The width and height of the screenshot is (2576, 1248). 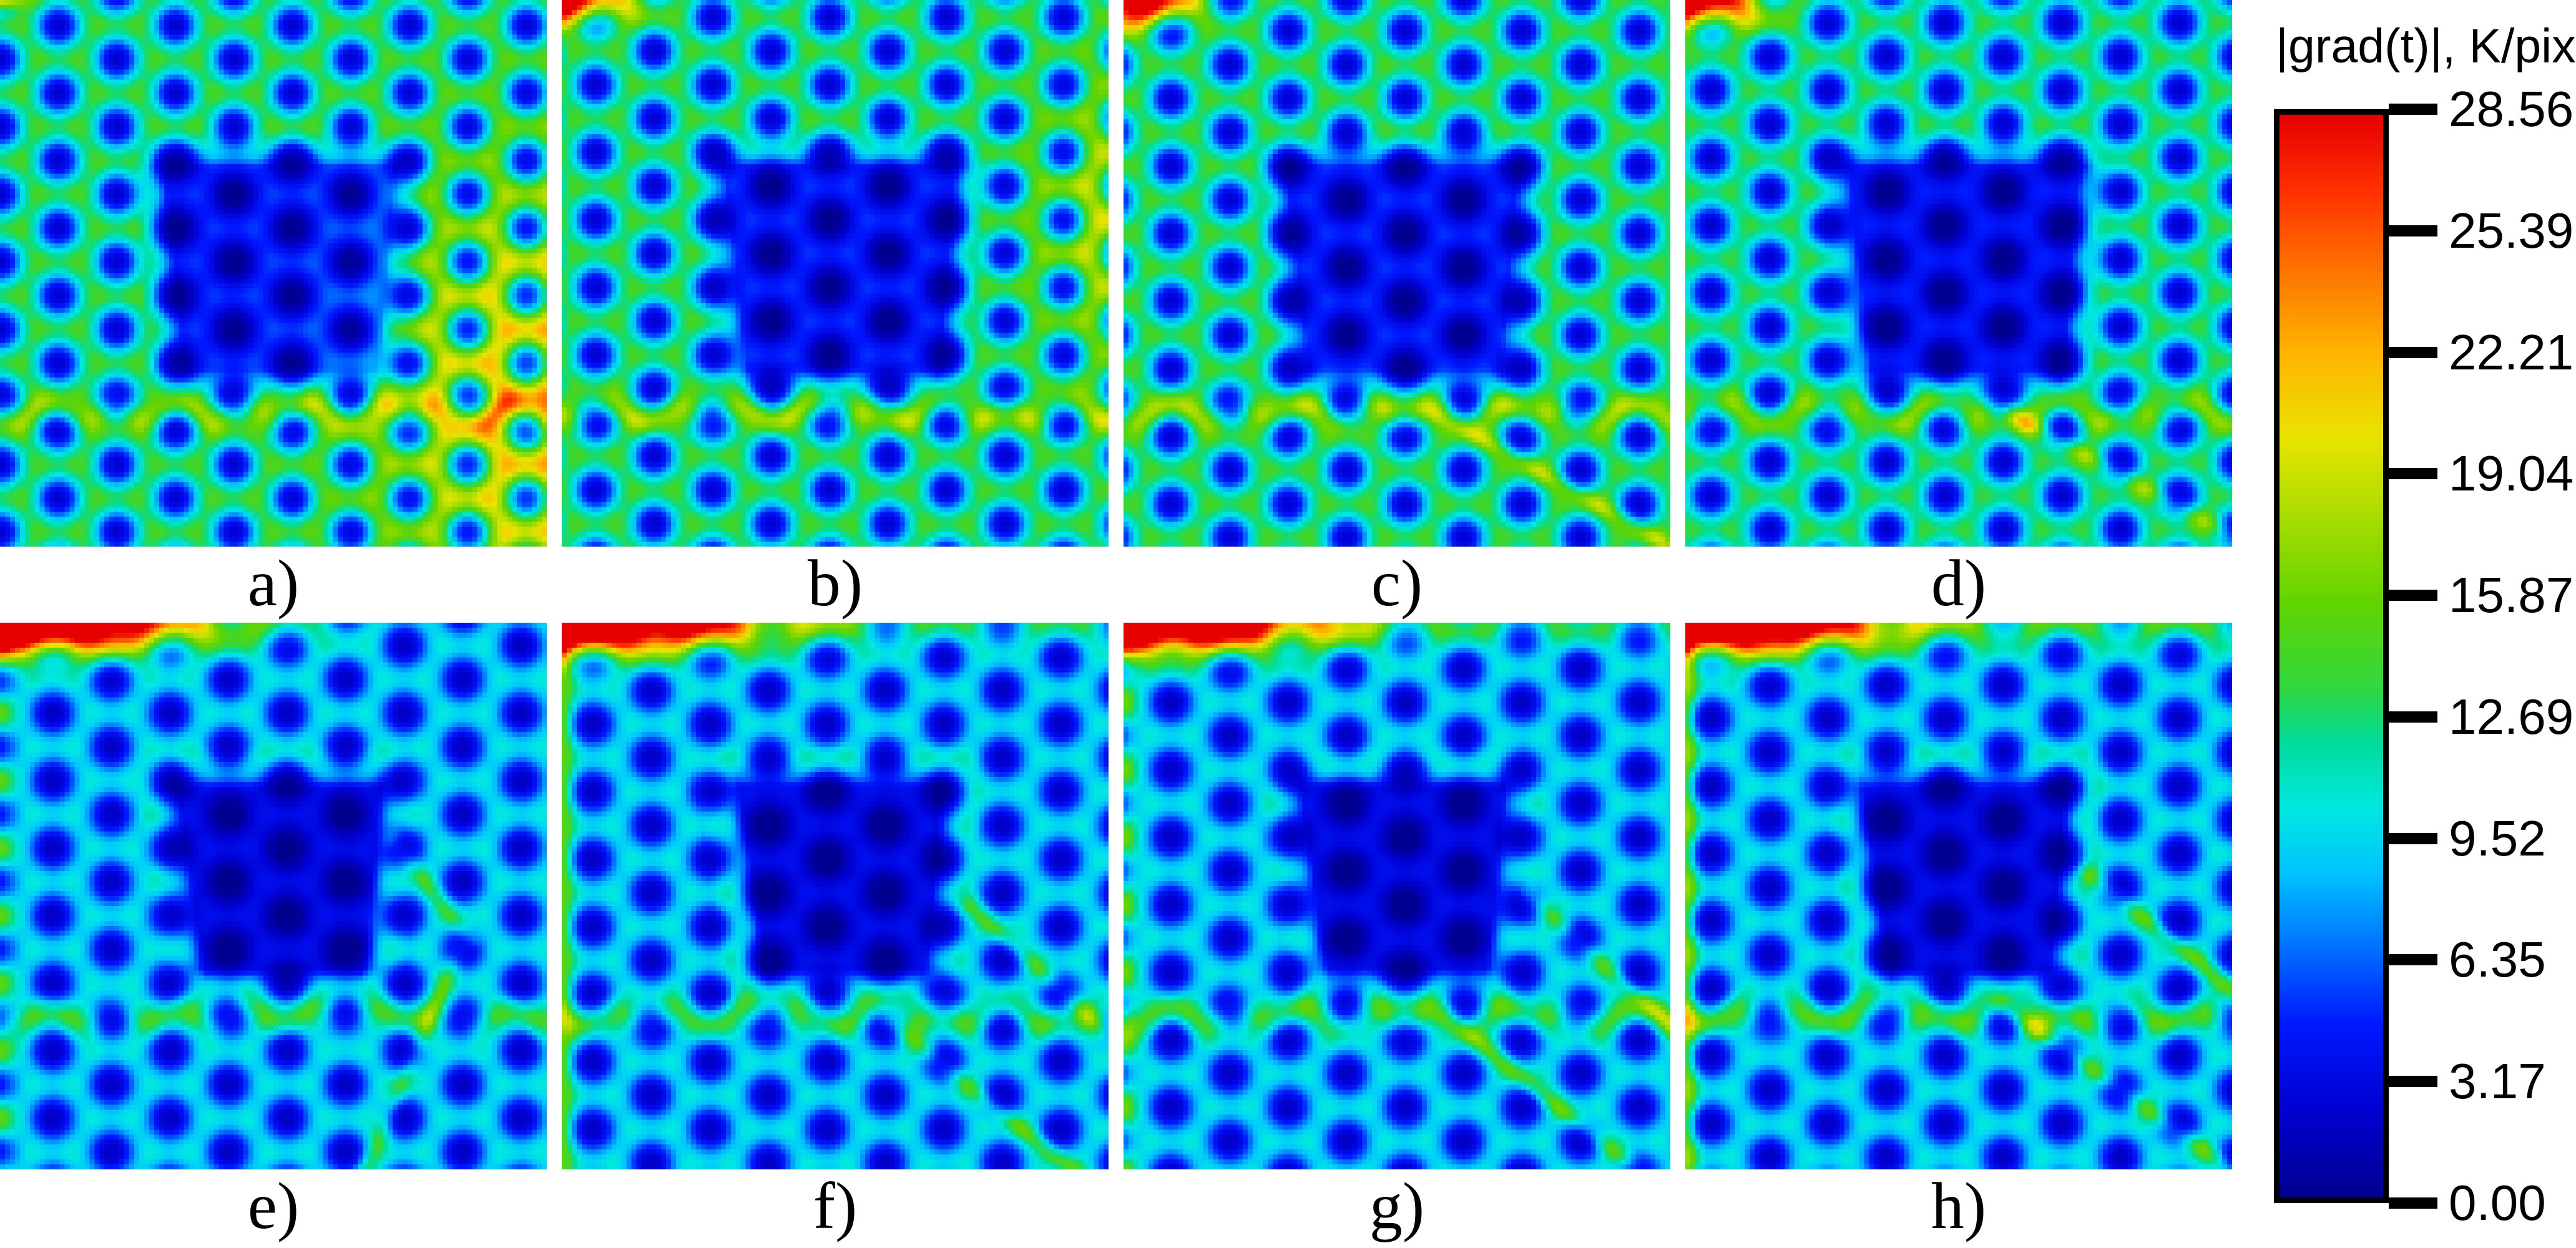 I want to click on heatmap-panel-g: g), so click(x=1397, y=934).